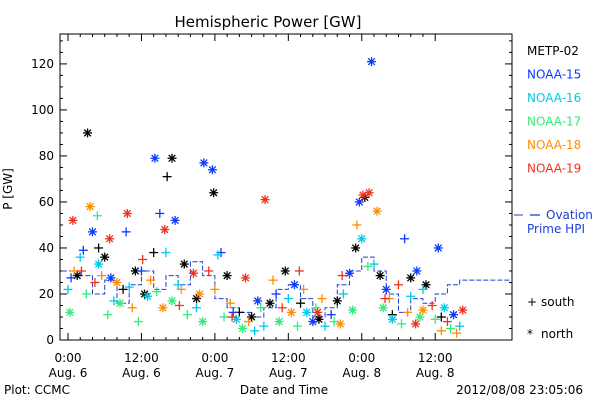 The width and height of the screenshot is (600, 400). I want to click on y-axis-label: P [GW], so click(8, 189).